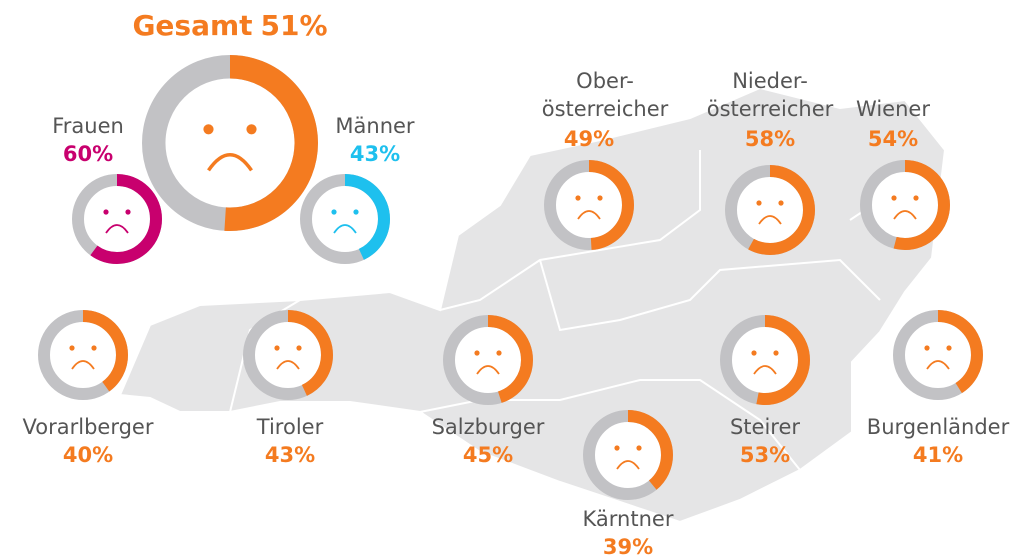 Image resolution: width=1022 pixels, height=557 pixels. Describe the element at coordinates (938, 427) in the screenshot. I see `label: Burgenländer` at that location.